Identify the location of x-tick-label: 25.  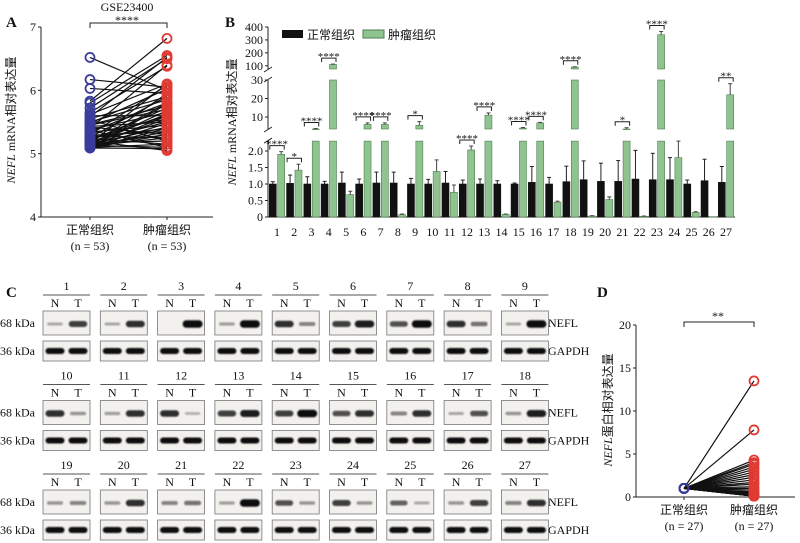
(691, 232).